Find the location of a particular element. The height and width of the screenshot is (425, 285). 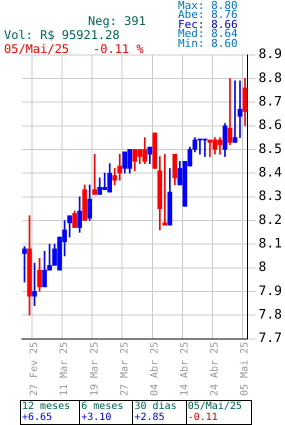

y-tick-label: 8 is located at coordinates (262, 268).